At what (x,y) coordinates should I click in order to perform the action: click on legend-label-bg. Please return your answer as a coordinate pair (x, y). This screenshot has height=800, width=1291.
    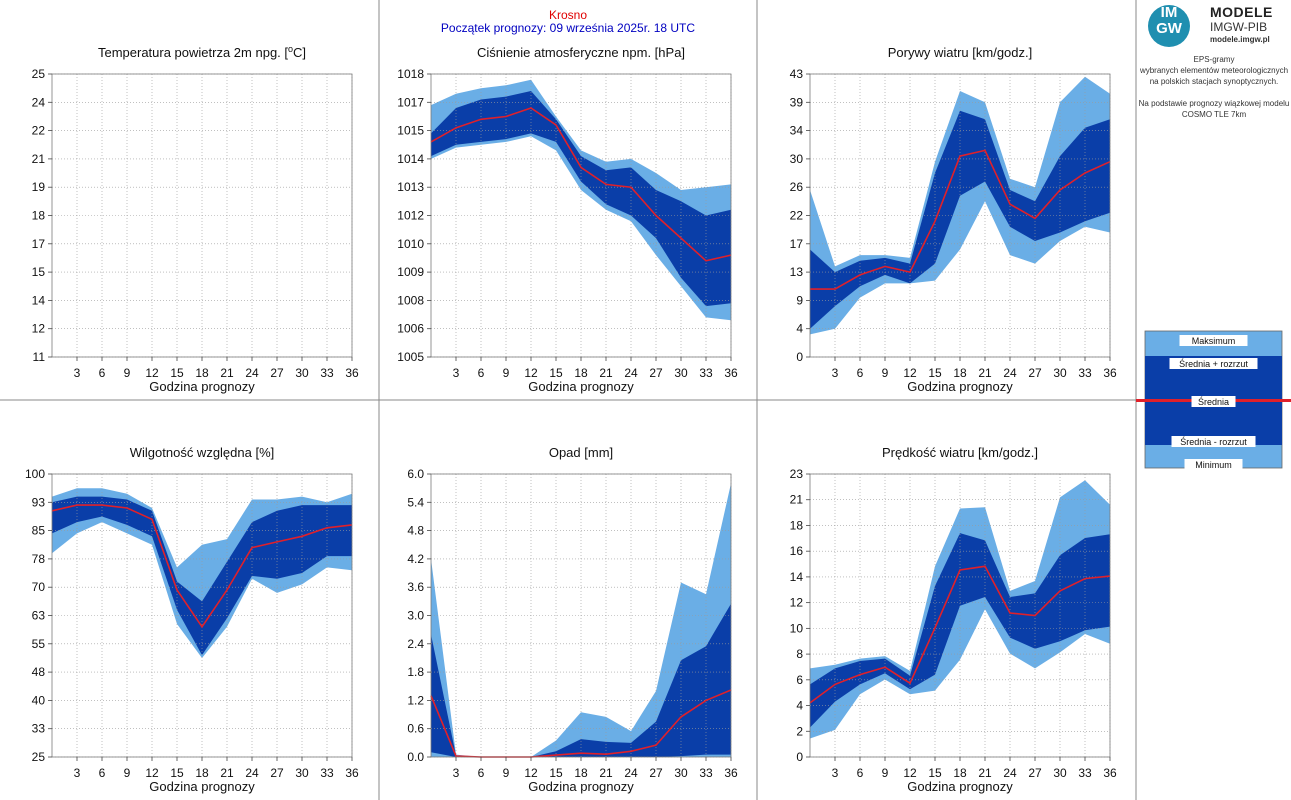
    Looking at the image, I should click on (1213, 363).